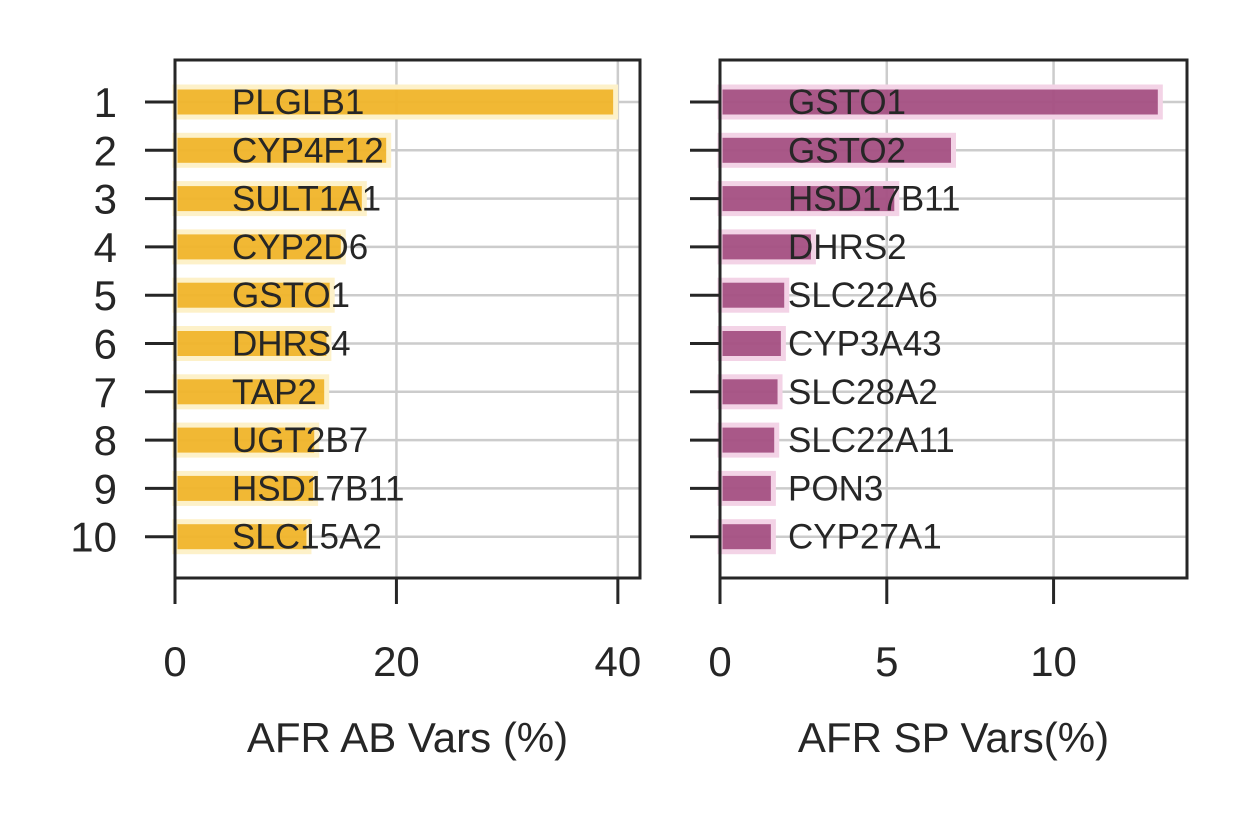 This screenshot has width=1245, height=825. Describe the element at coordinates (105, 392) in the screenshot. I see `y-tick-label: 7` at that location.